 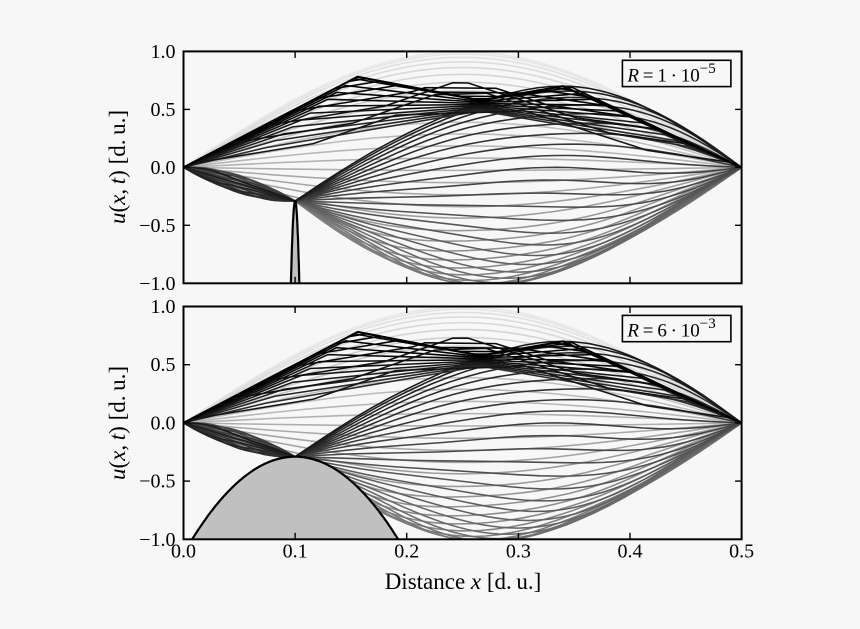 What do you see at coordinates (463, 581) in the screenshot?
I see `svg-text: Distance x [d. u.]` at bounding box center [463, 581].